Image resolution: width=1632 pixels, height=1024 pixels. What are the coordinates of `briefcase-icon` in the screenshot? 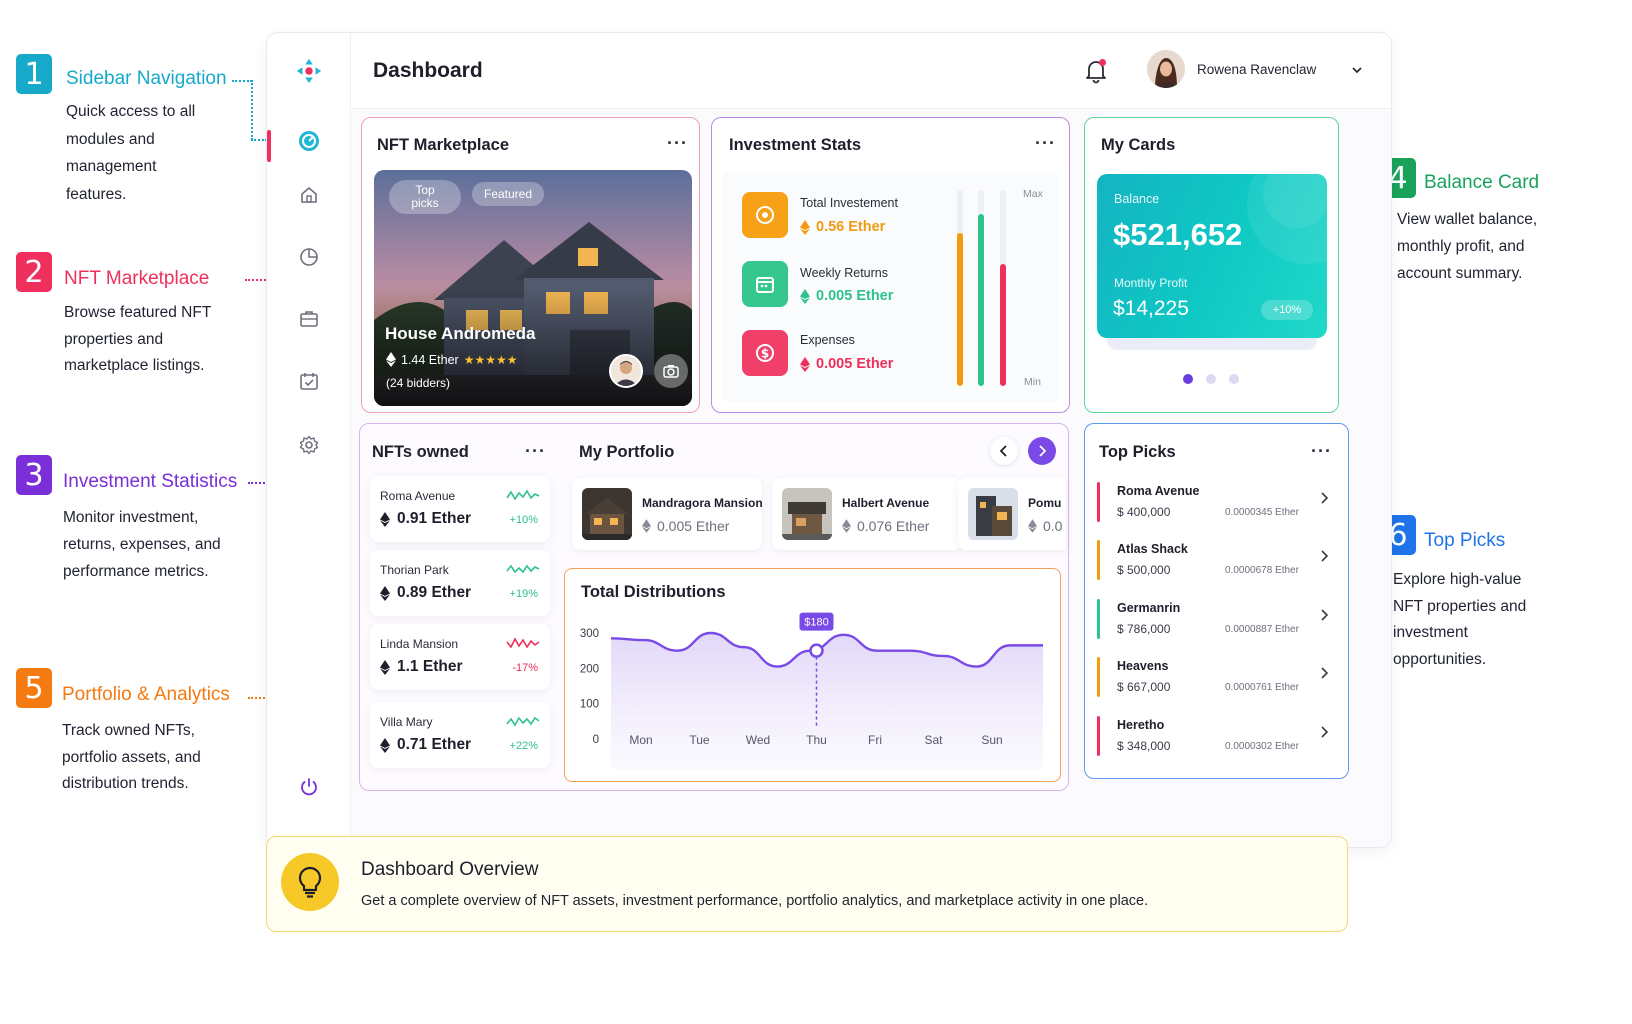 It's located at (309, 319).